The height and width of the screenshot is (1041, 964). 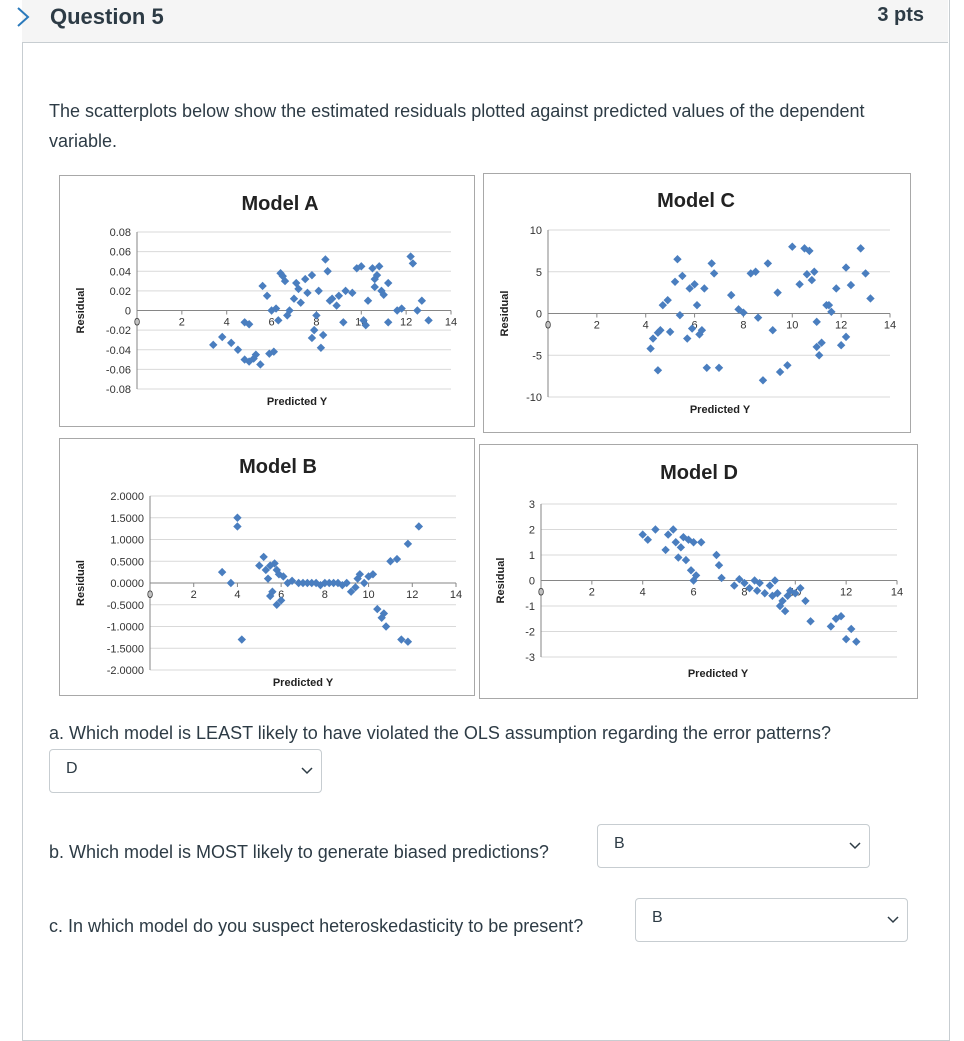 What do you see at coordinates (127, 584) in the screenshot?
I see `y-tick-label: 0.0000` at bounding box center [127, 584].